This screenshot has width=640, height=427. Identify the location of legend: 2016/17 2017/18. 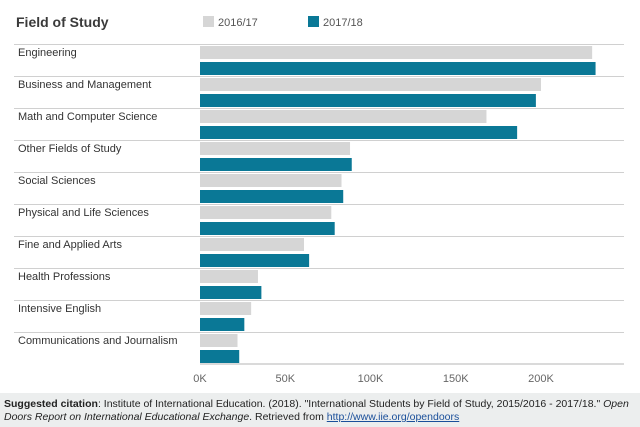
(283, 22).